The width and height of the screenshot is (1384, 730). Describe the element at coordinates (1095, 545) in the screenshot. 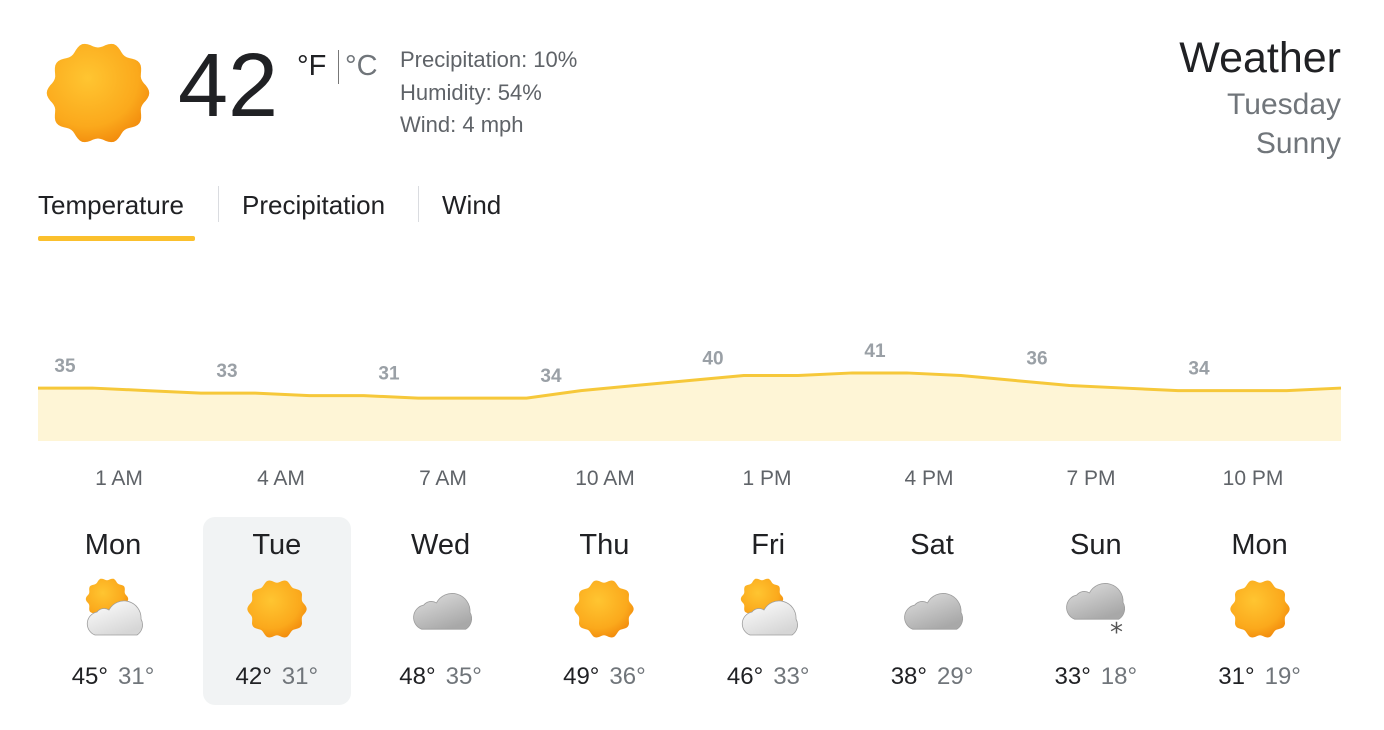

I see `day-name: Sun` at that location.